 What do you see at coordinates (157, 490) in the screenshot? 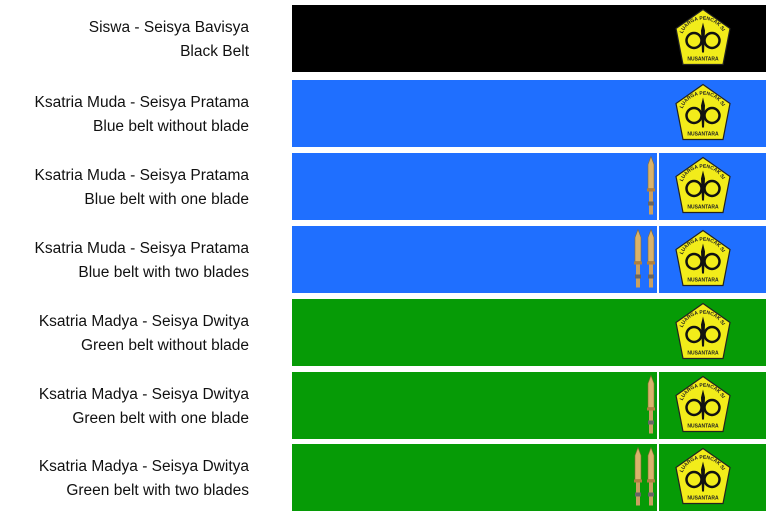
I see `belt-subtitle: Green belt with two blades` at bounding box center [157, 490].